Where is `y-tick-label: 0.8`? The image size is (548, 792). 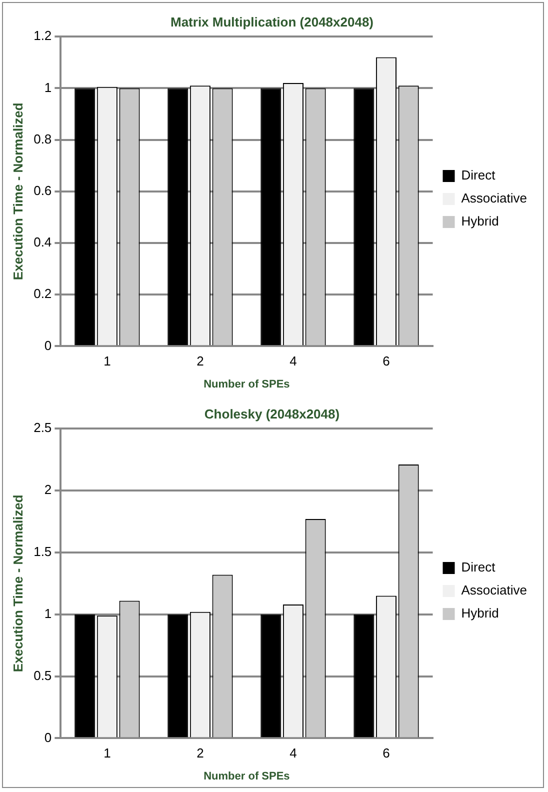
y-tick-label: 0.8 is located at coordinates (43, 138).